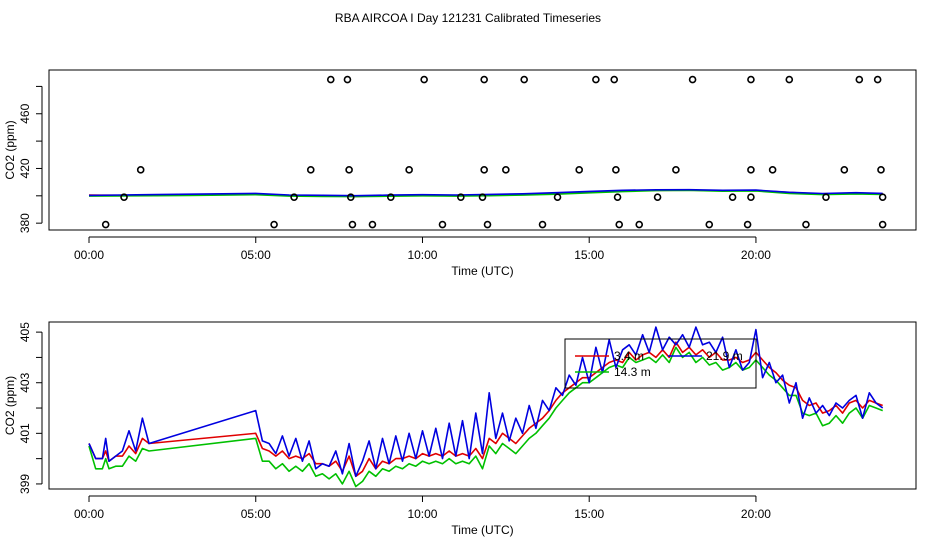 This screenshot has width=936, height=540. Describe the element at coordinates (25, 484) in the screenshot. I see `y-tick-label: 399` at that location.